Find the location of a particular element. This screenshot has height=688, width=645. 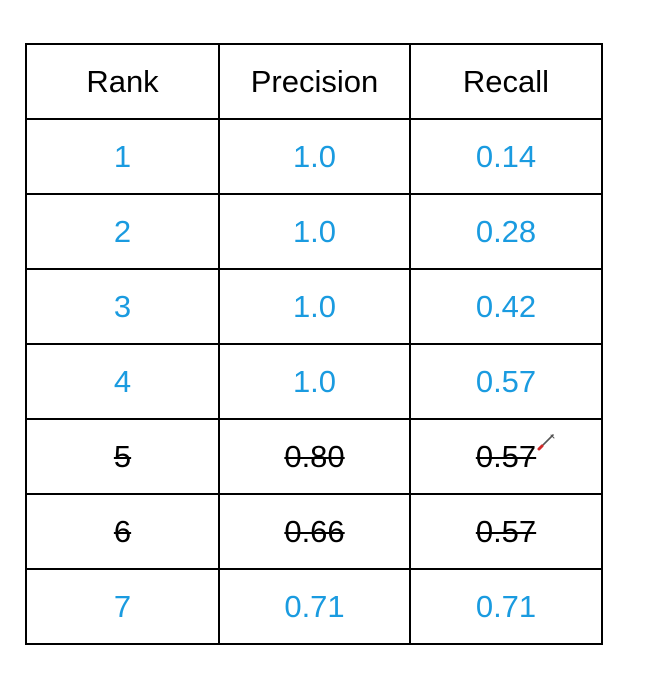

header-precision: Precision is located at coordinates (314, 81).